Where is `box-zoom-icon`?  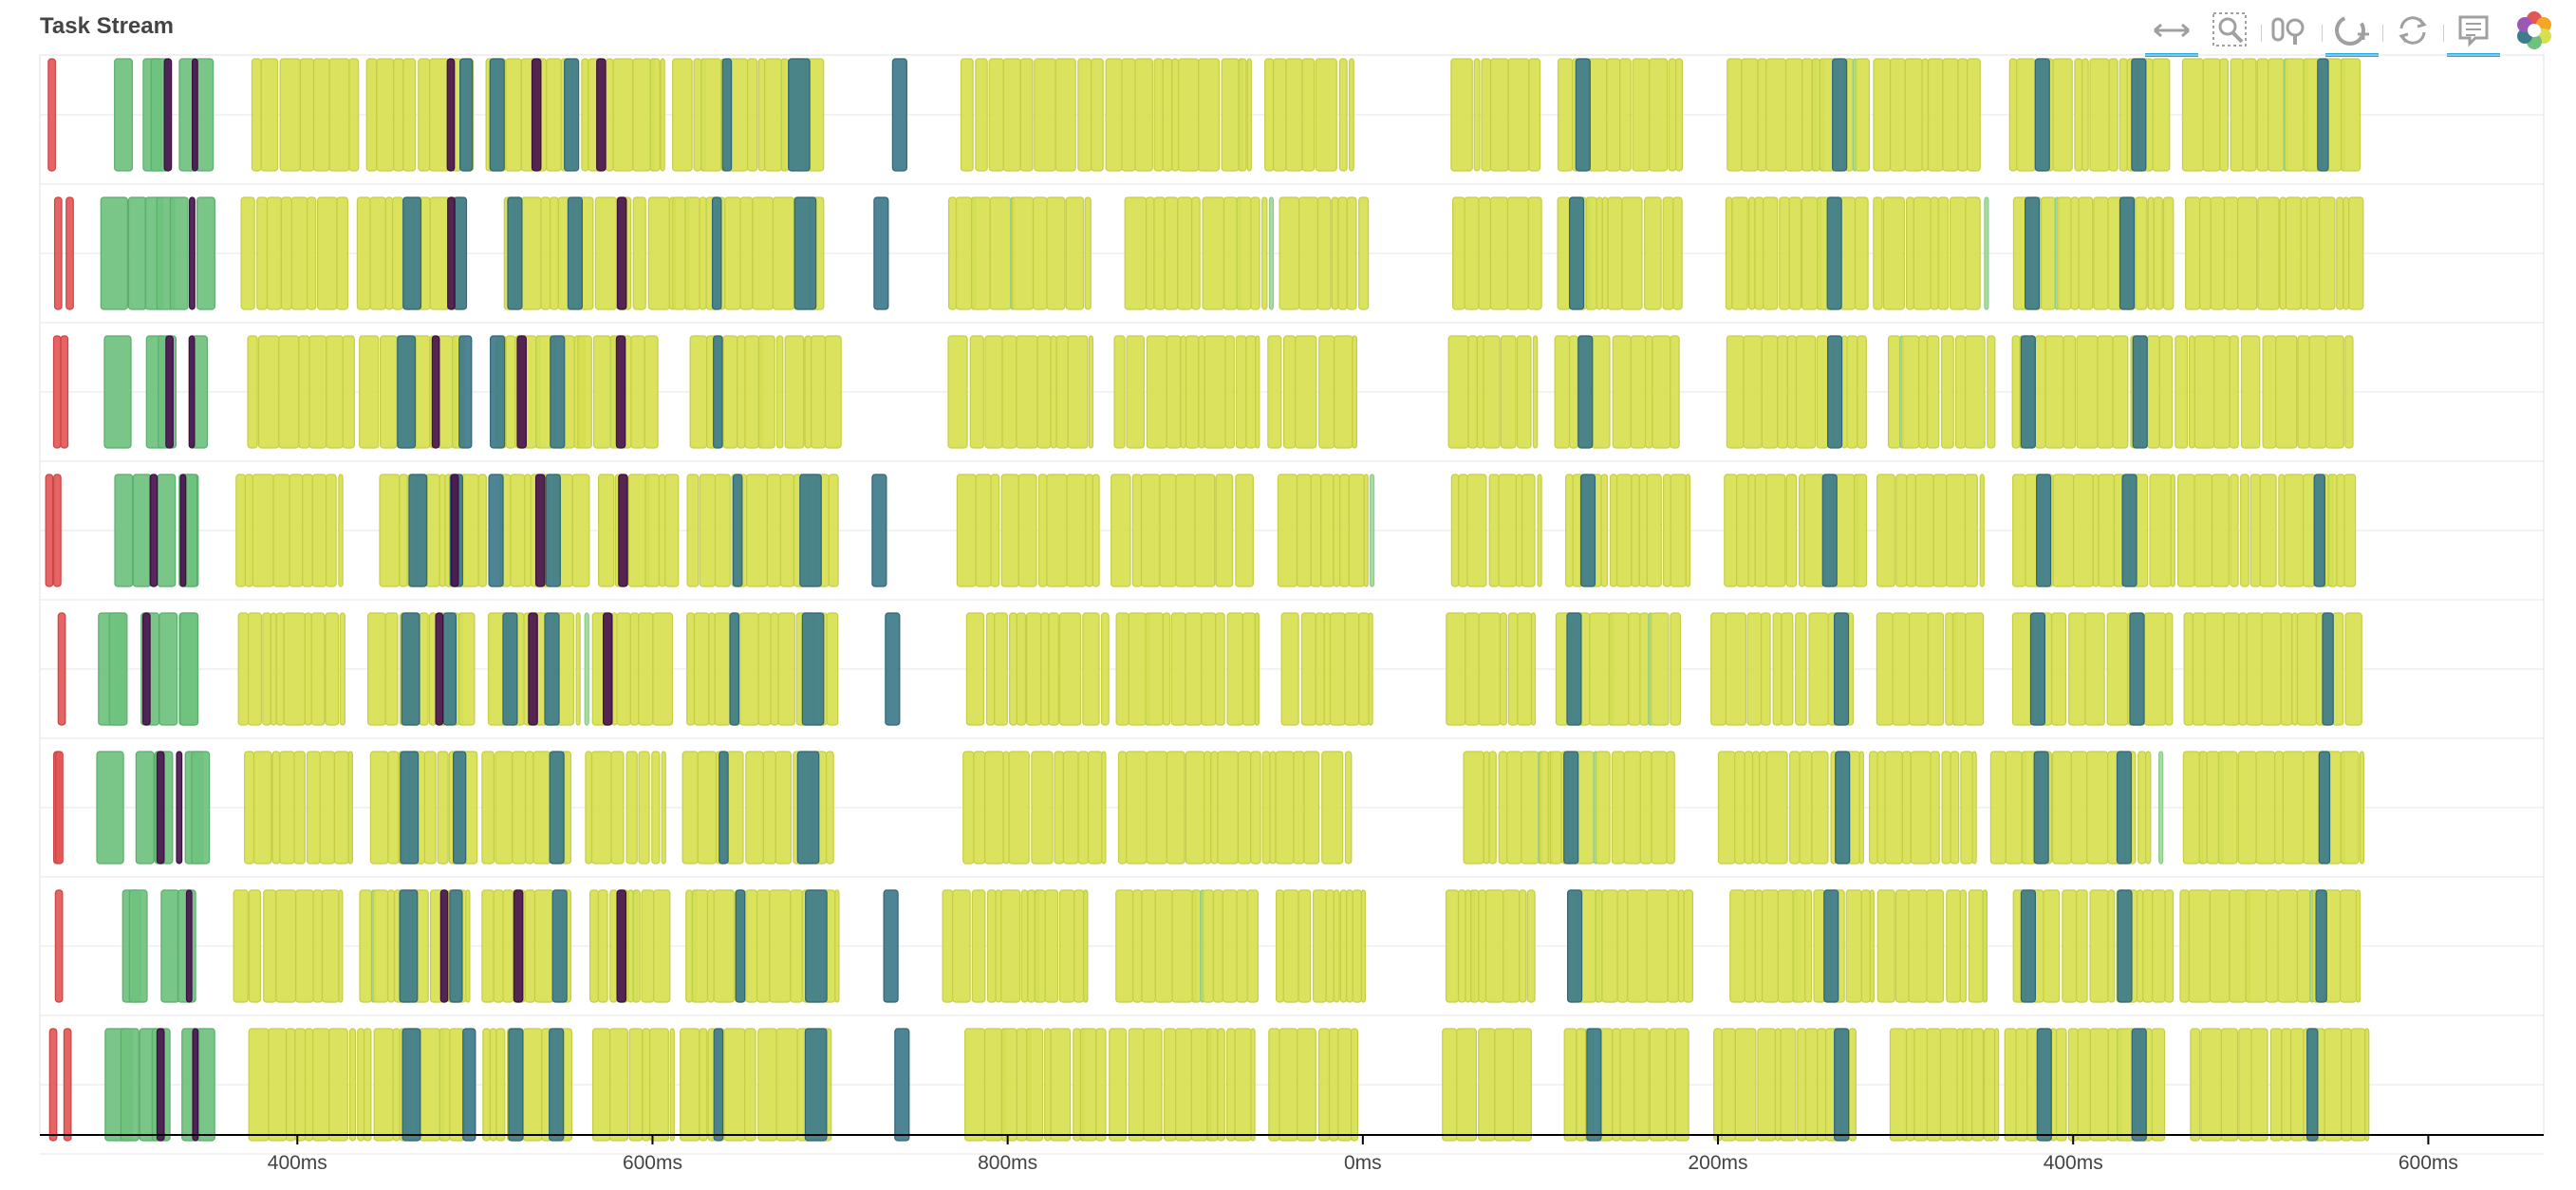
box-zoom-icon is located at coordinates (2230, 30).